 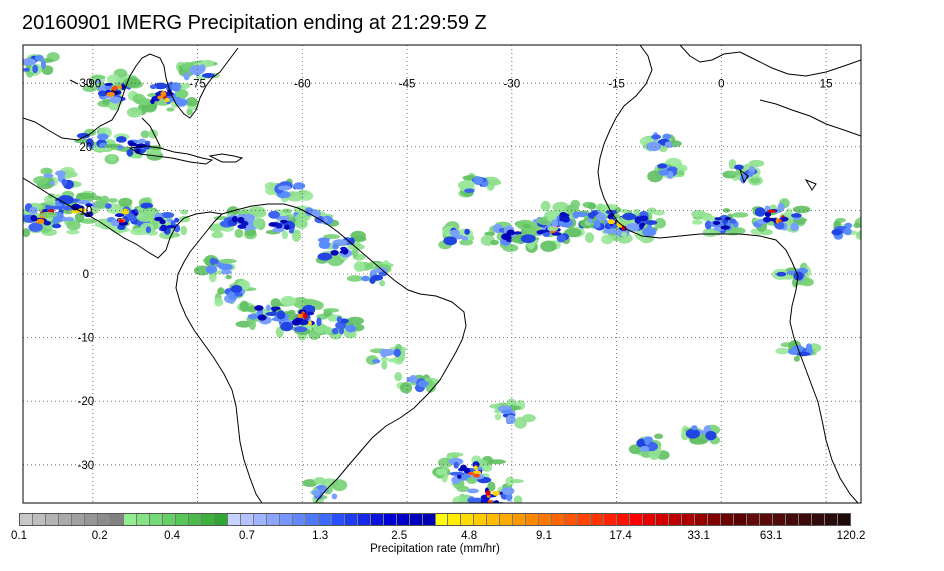 What do you see at coordinates (85, 211) in the screenshot?
I see `lat-label: 10` at bounding box center [85, 211].